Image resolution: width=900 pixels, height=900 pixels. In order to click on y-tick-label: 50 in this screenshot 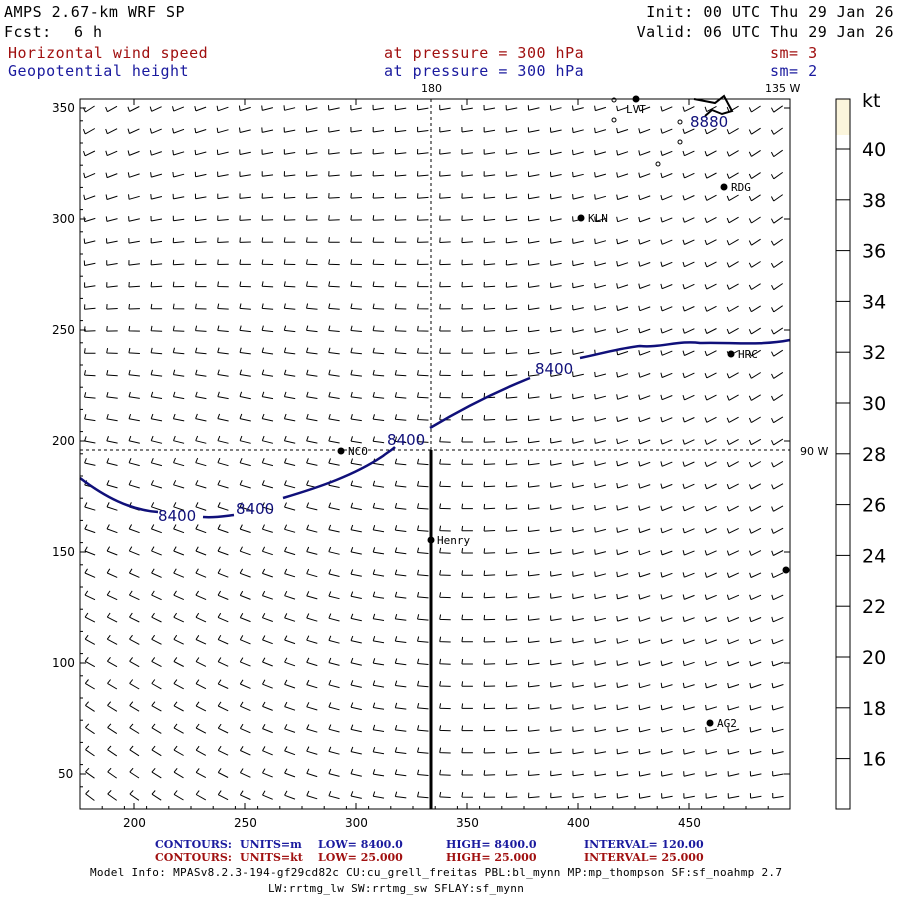, I will do `click(65, 774)`.